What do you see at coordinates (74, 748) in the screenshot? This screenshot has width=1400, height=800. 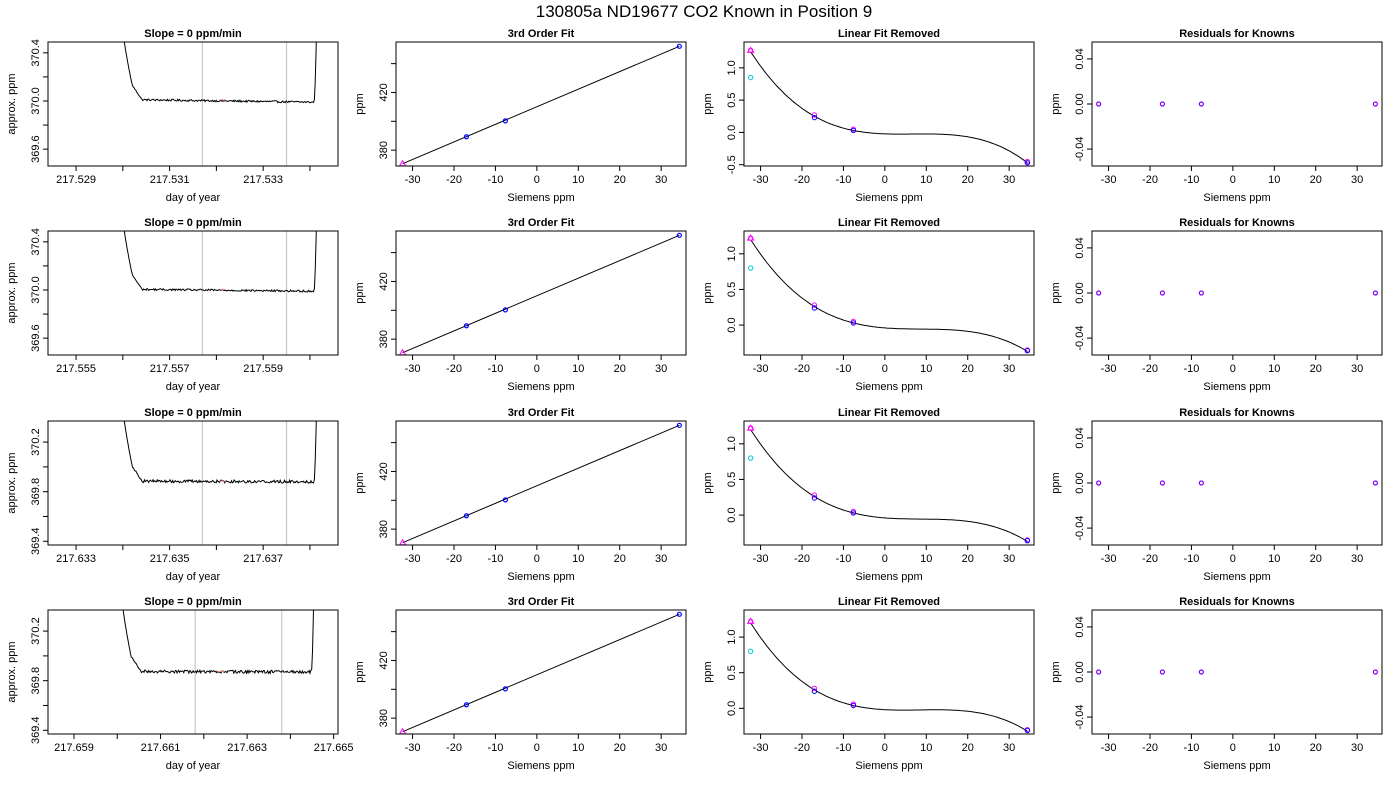 I see `panel-r3-c0-xtick-label: 217.659` at bounding box center [74, 748].